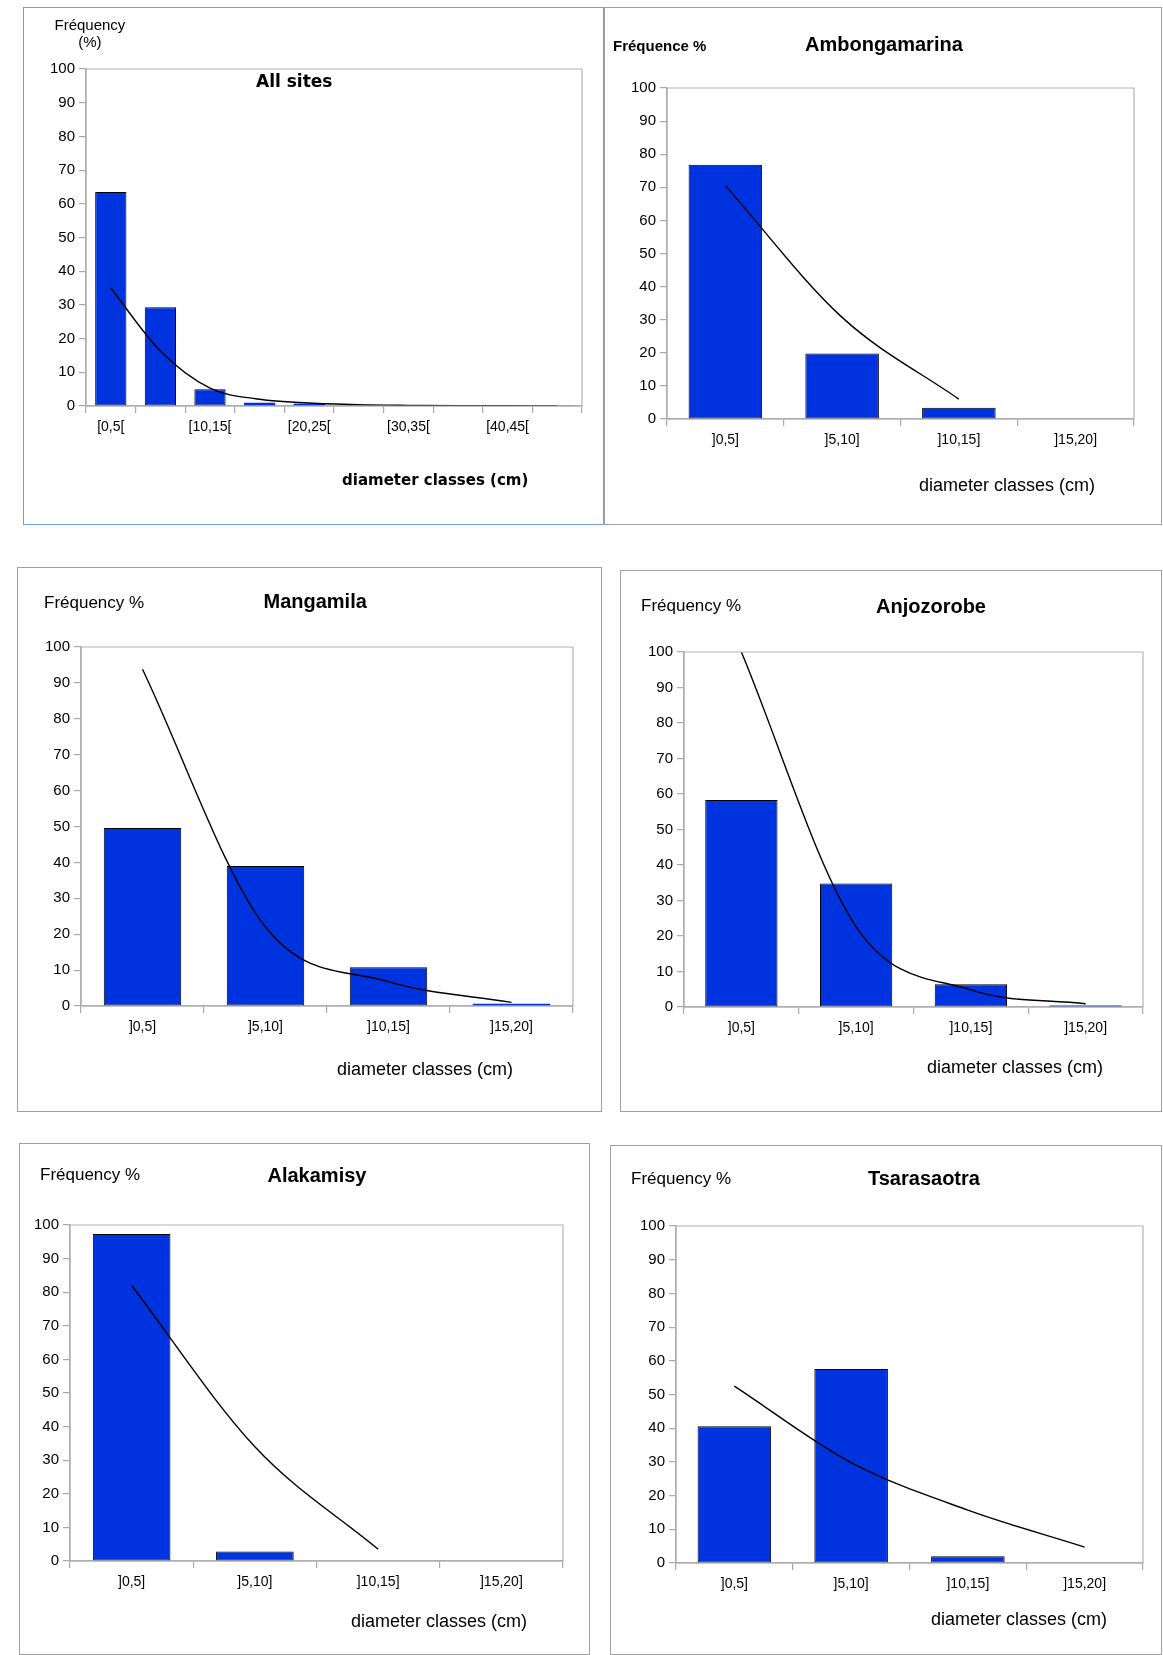  Describe the element at coordinates (408, 426) in the screenshot. I see `x-tick-label: [30,35[` at that location.